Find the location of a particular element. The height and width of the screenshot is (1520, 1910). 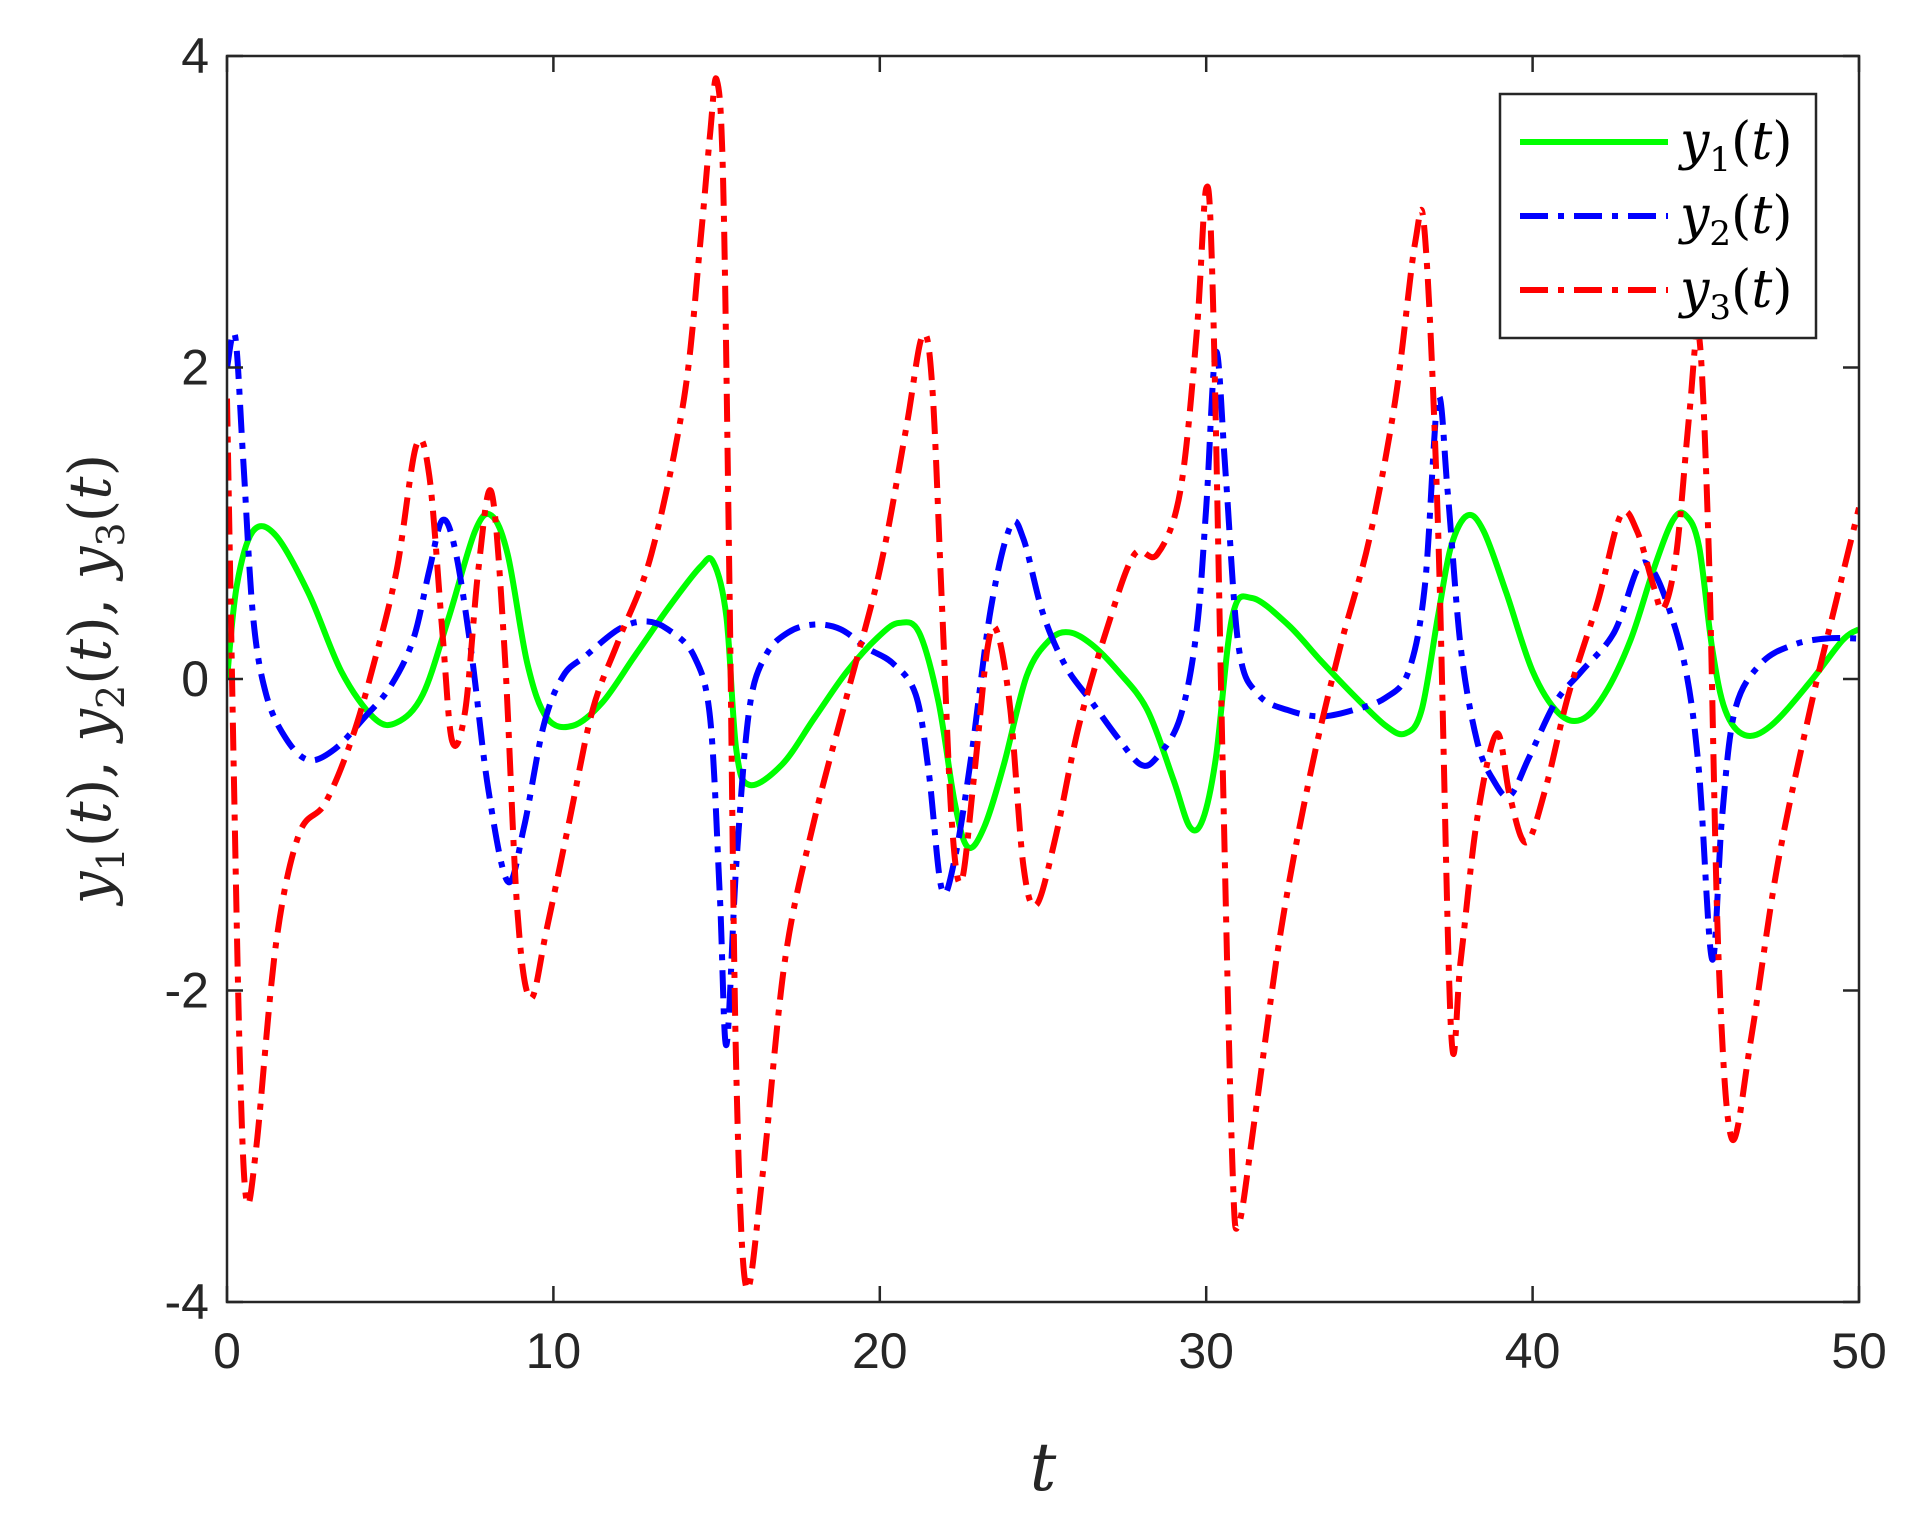

x-tick-label: 20 is located at coordinates (880, 1351).